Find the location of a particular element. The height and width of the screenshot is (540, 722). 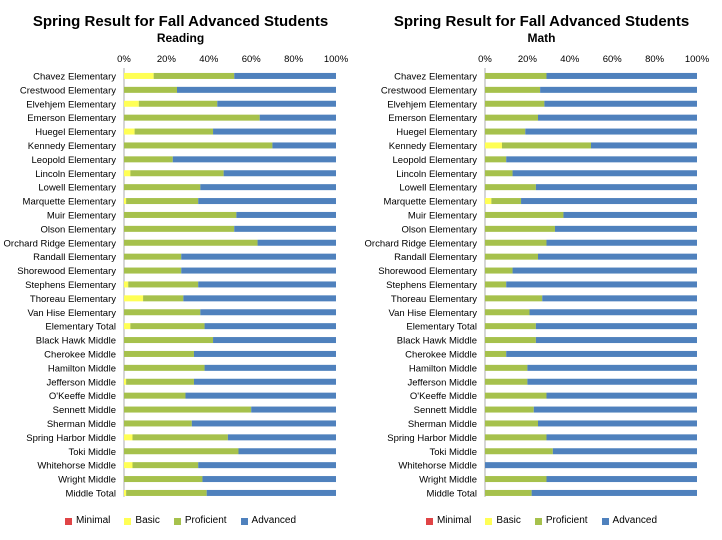

category-label: Muir Elementary is located at coordinates (81, 215).